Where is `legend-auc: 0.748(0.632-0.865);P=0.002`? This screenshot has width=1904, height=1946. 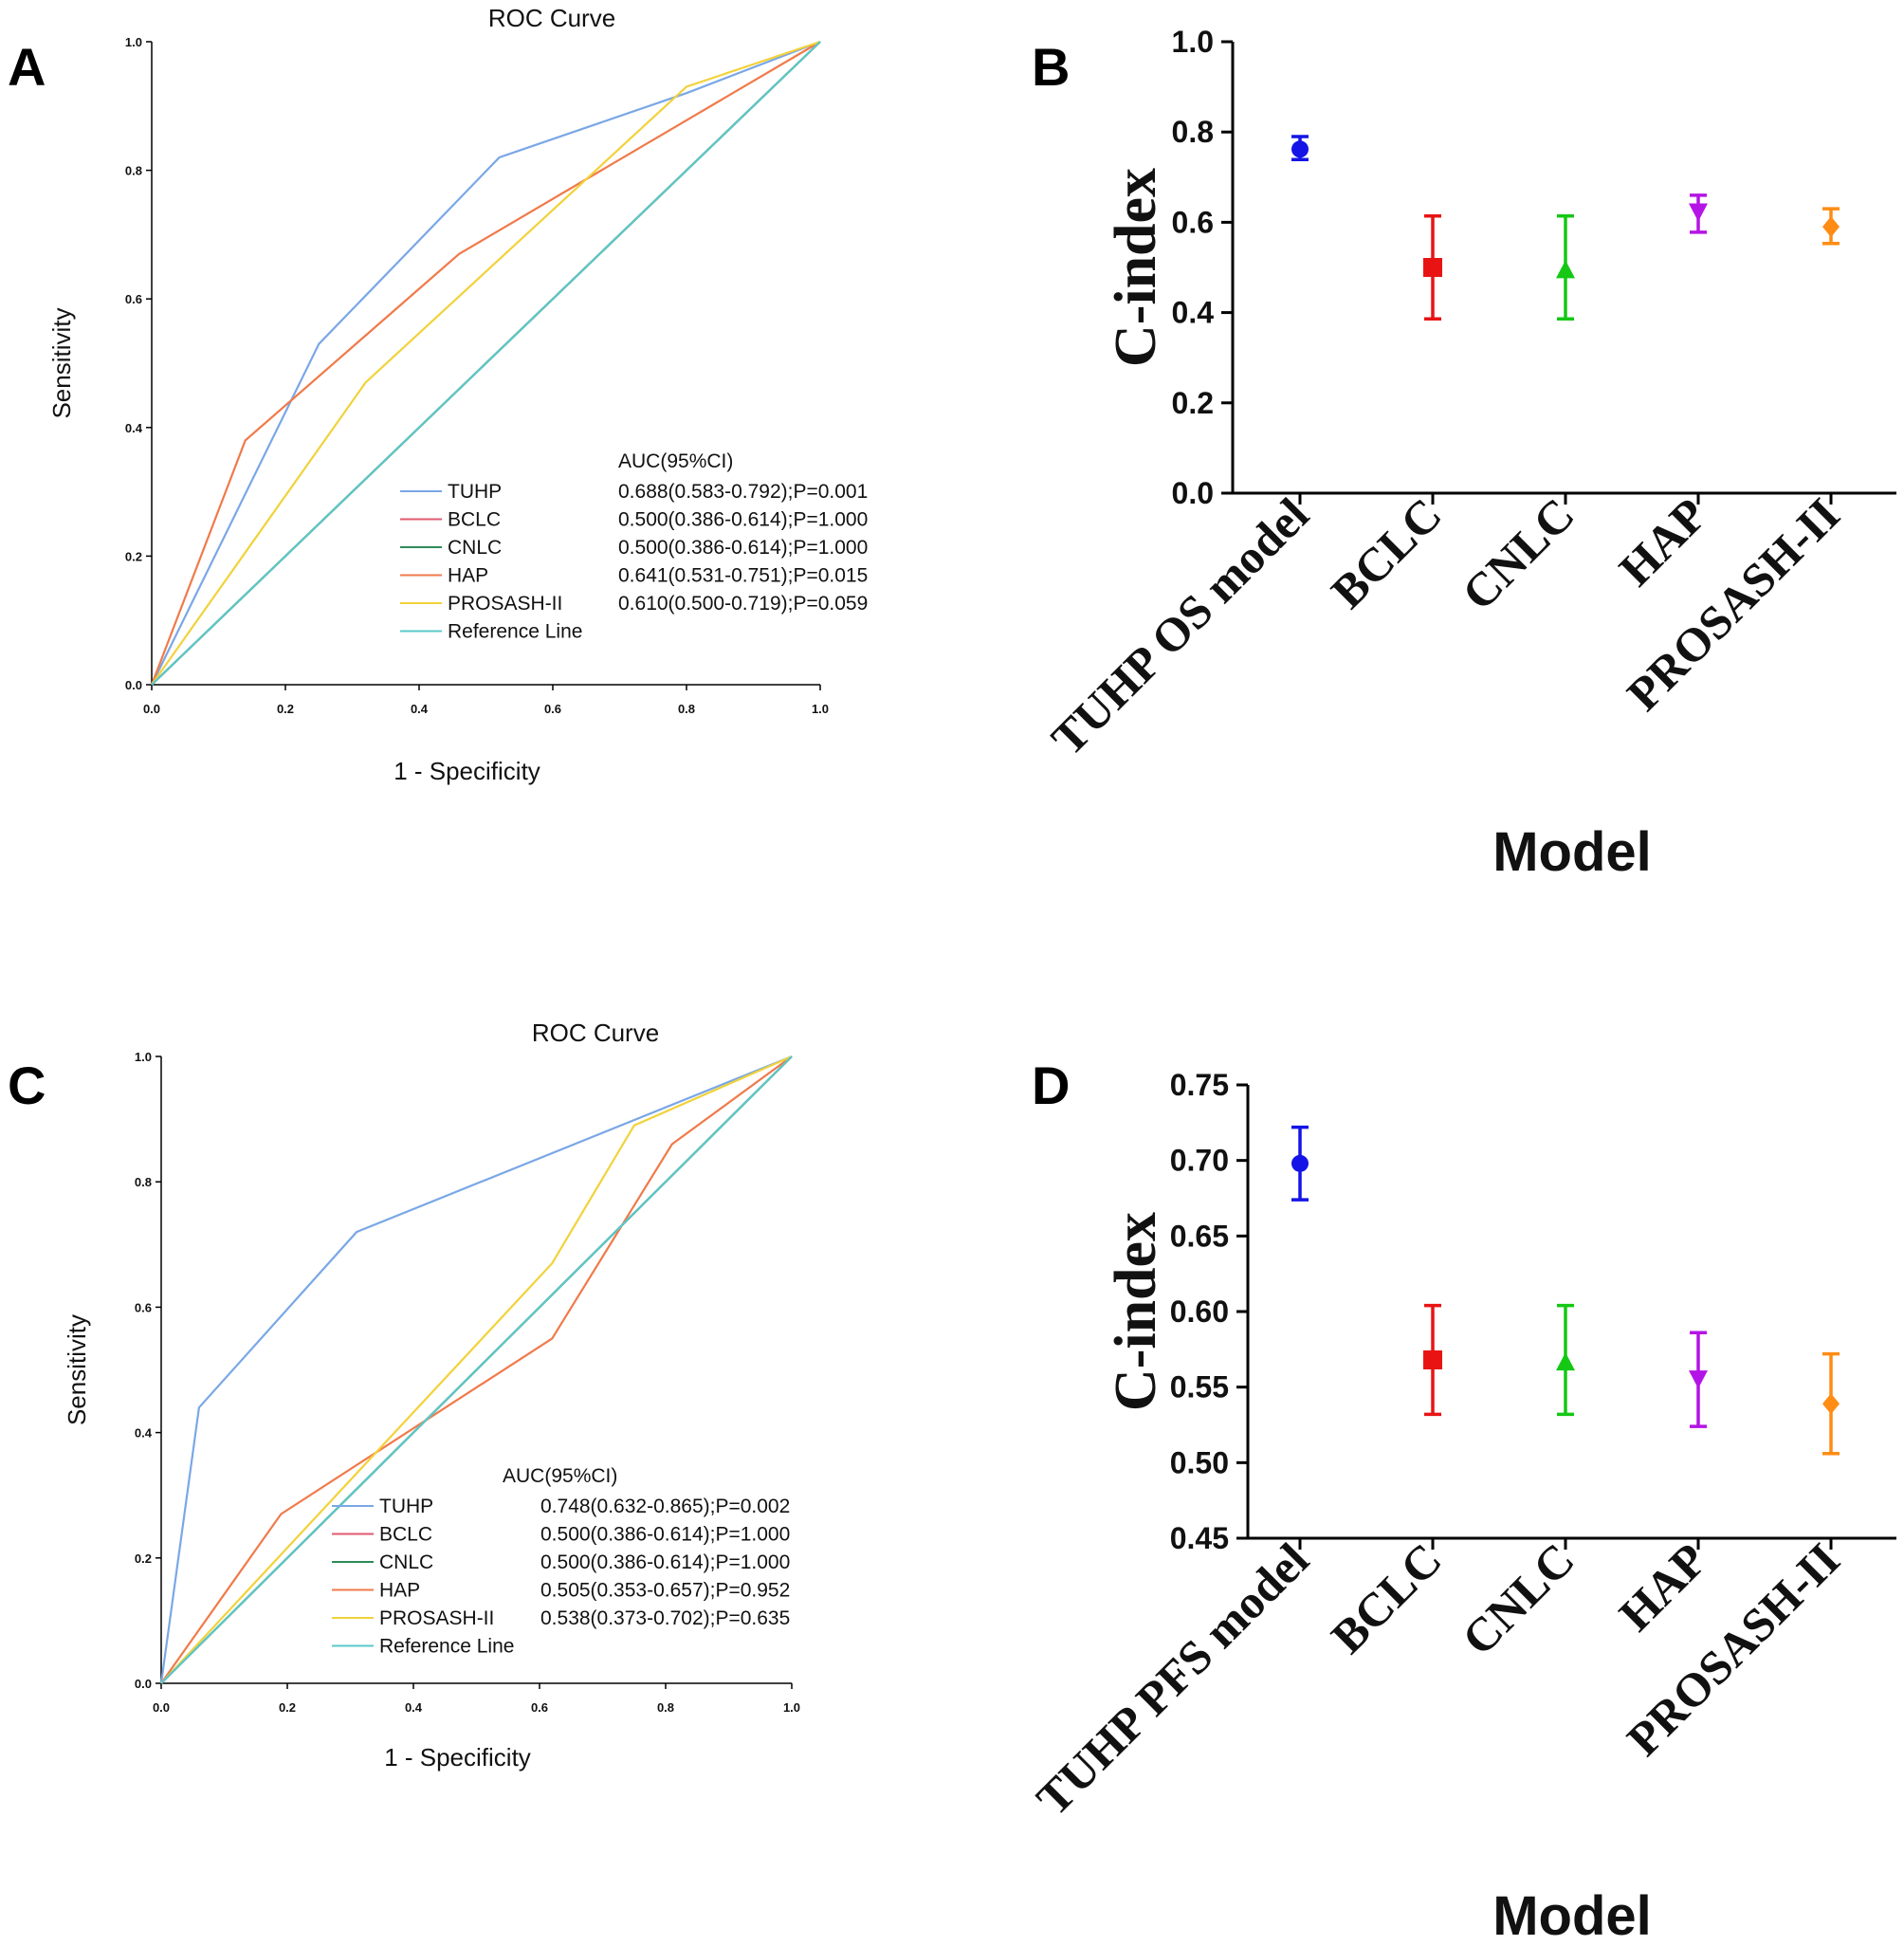
legend-auc: 0.748(0.632-0.865);P=0.002 is located at coordinates (665, 1506).